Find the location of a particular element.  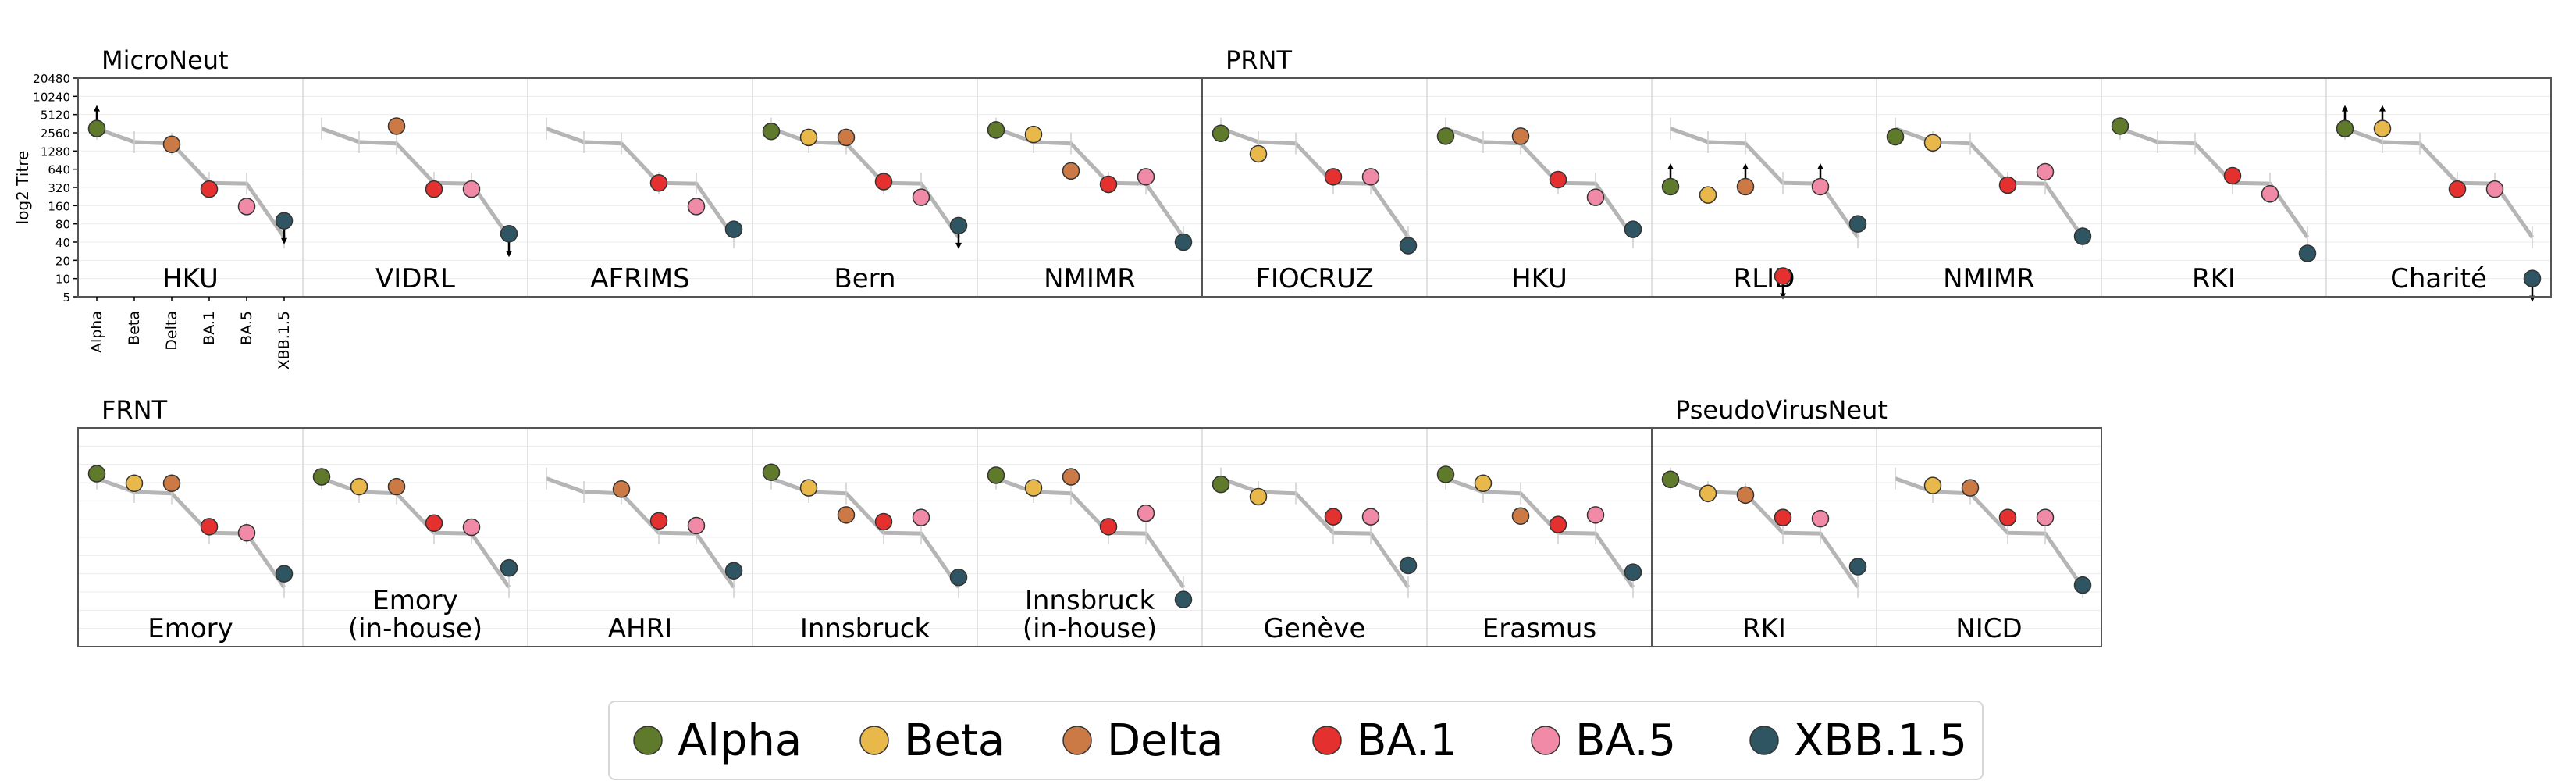

panel-label: Emory is located at coordinates (415, 600).